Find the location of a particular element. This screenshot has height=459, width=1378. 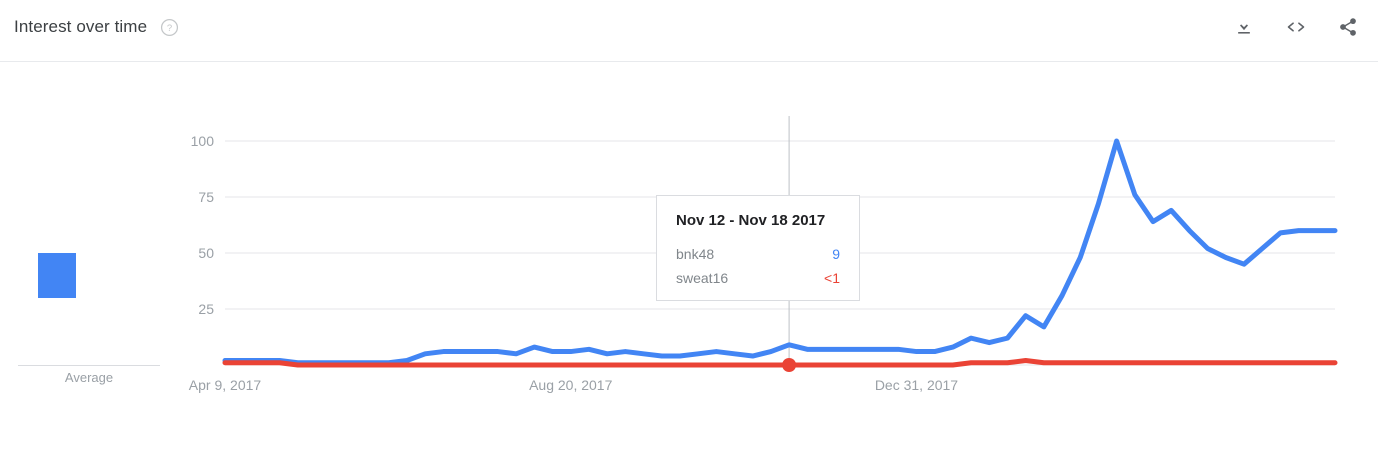

share-icon is located at coordinates (1348, 28).